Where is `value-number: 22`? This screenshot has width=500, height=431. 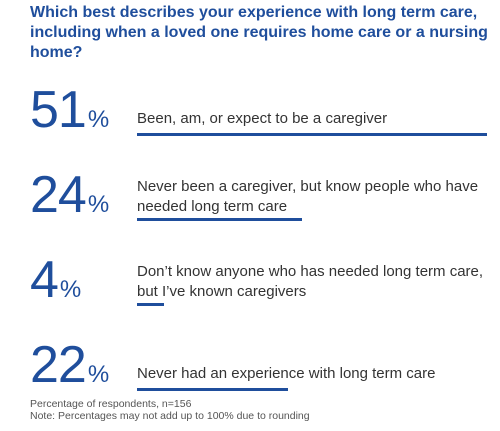 value-number: 22 is located at coordinates (58, 365).